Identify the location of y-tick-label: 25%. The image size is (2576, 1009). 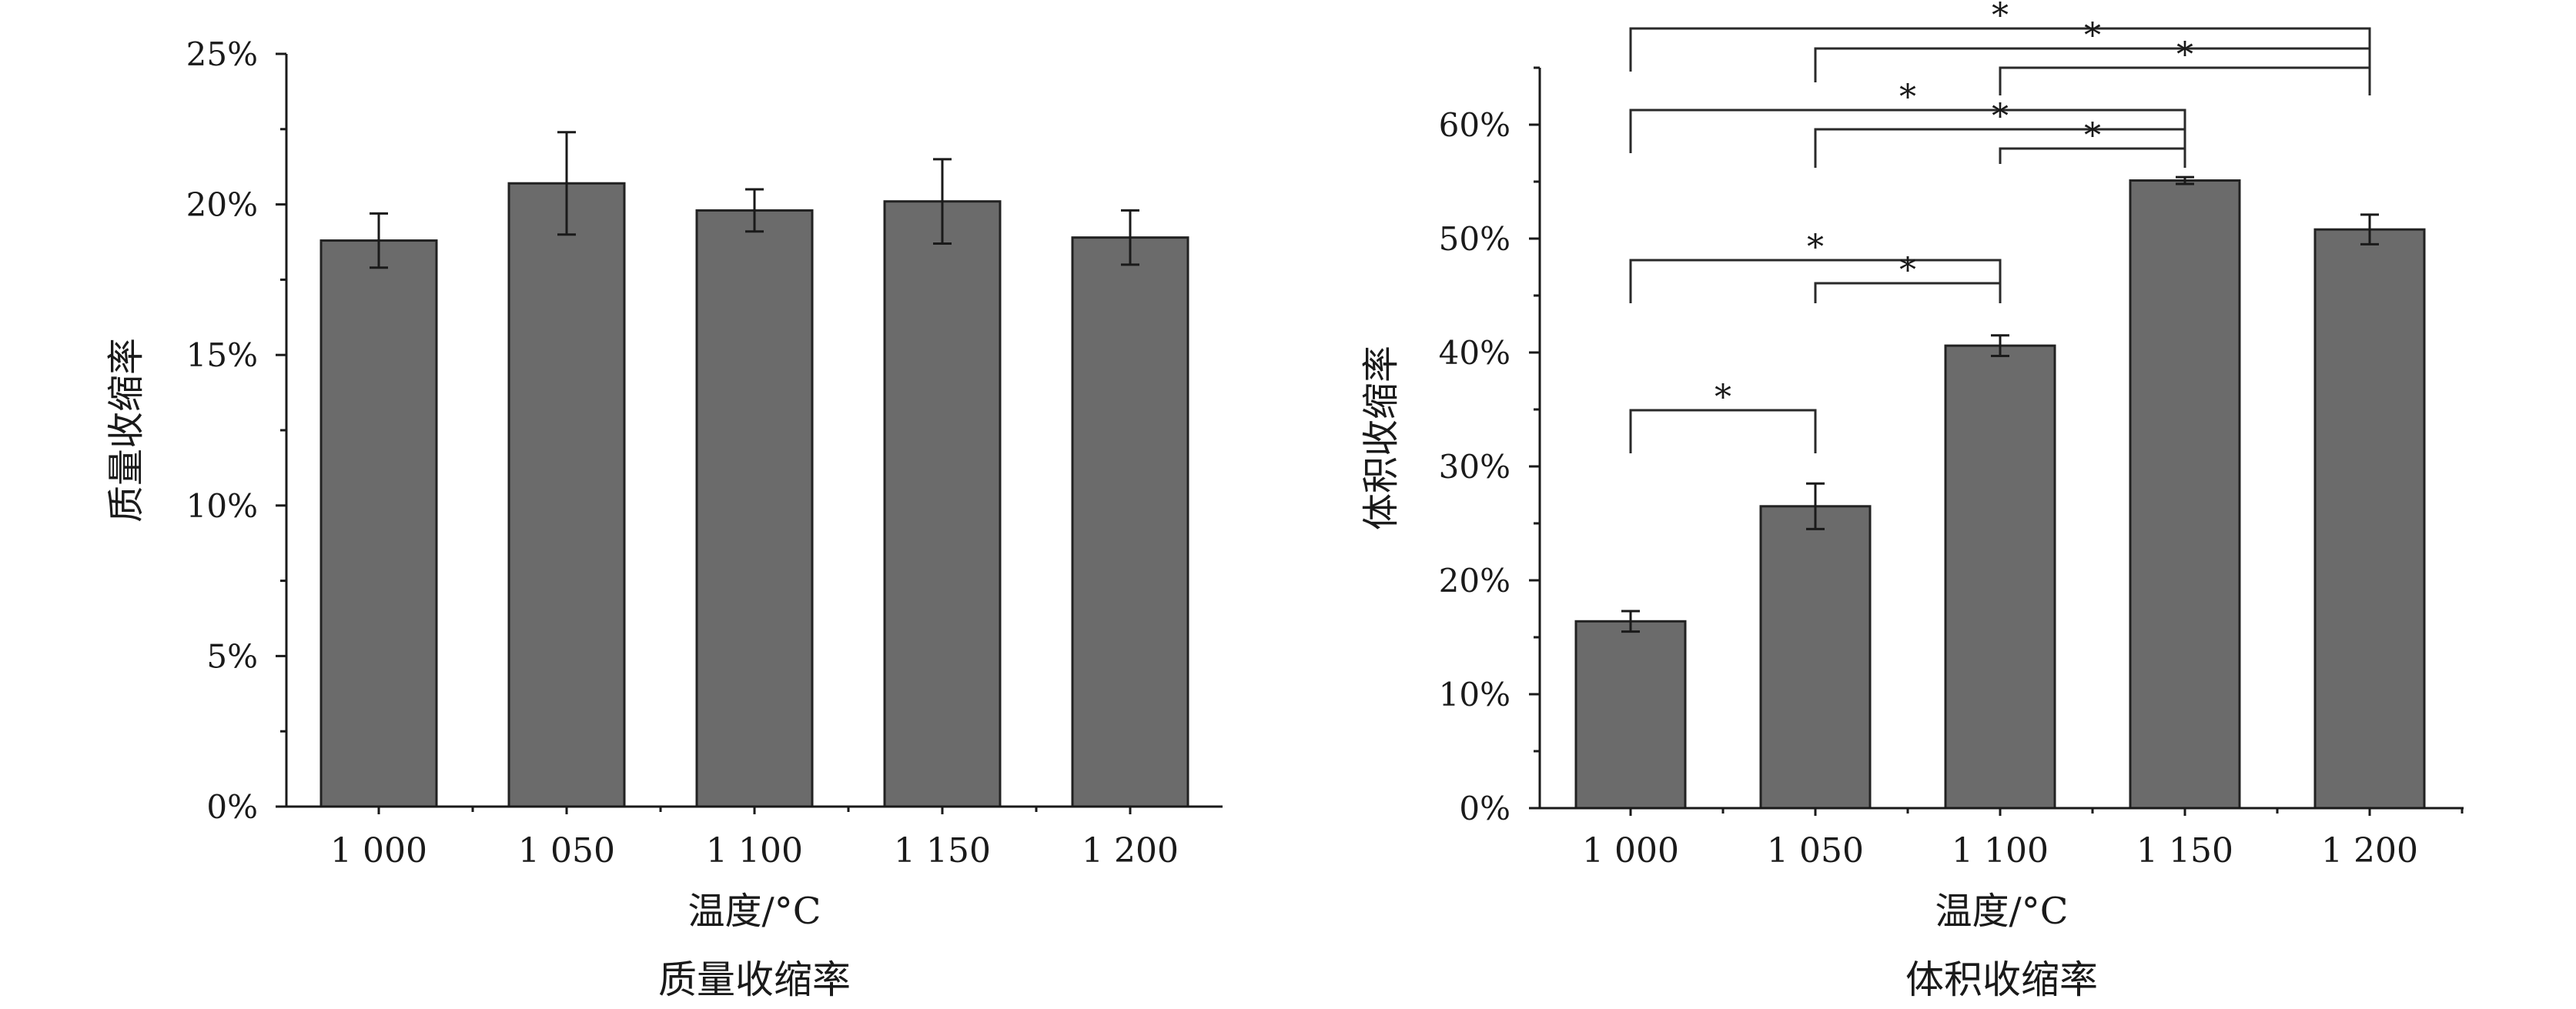
(222, 54).